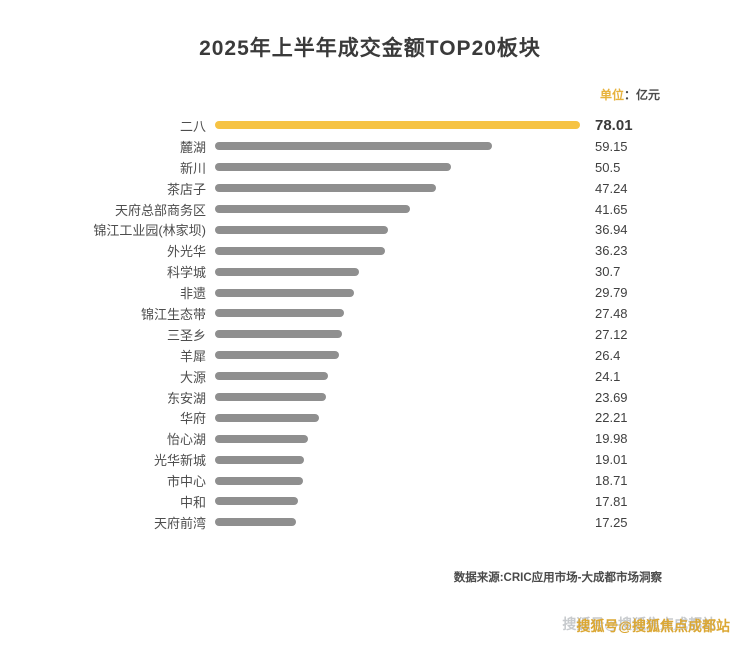  I want to click on watermark-front-text: 搜狐号@搜狐焦点成都站, so click(653, 626).